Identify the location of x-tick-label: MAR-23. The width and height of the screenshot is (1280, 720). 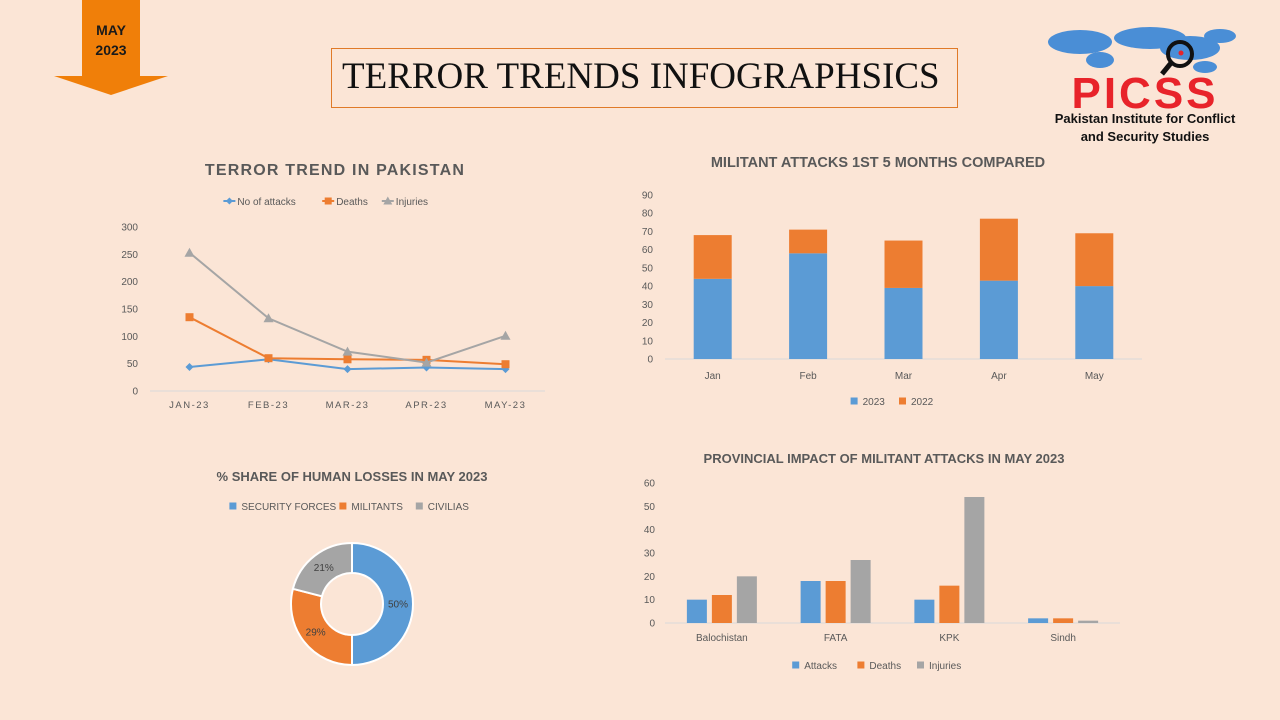
(348, 405).